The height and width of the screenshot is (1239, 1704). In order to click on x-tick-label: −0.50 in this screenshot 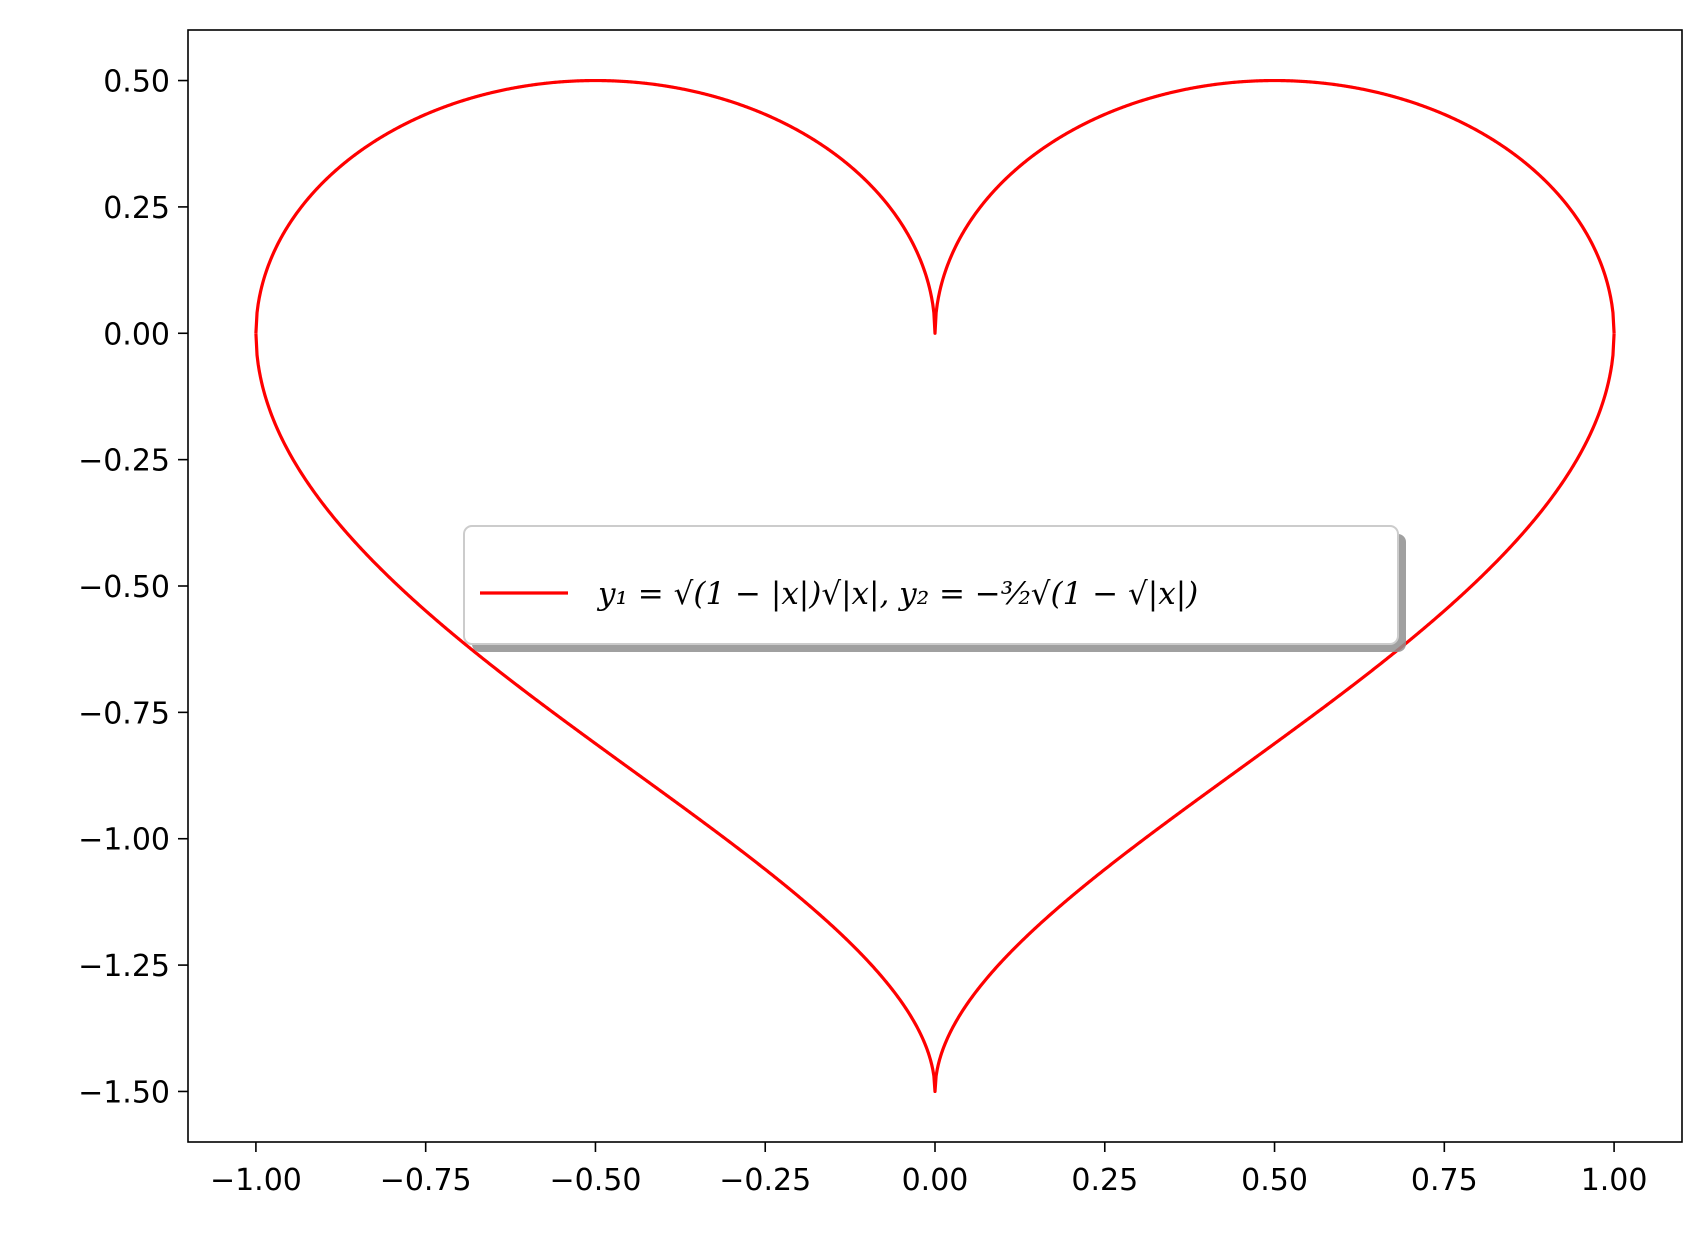, I will do `click(595, 1180)`.